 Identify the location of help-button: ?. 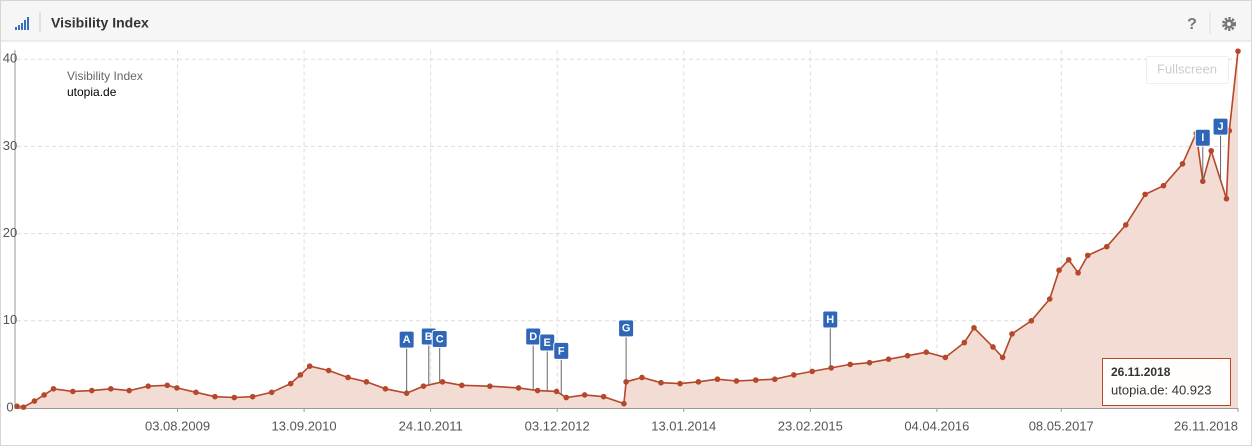
(1192, 24).